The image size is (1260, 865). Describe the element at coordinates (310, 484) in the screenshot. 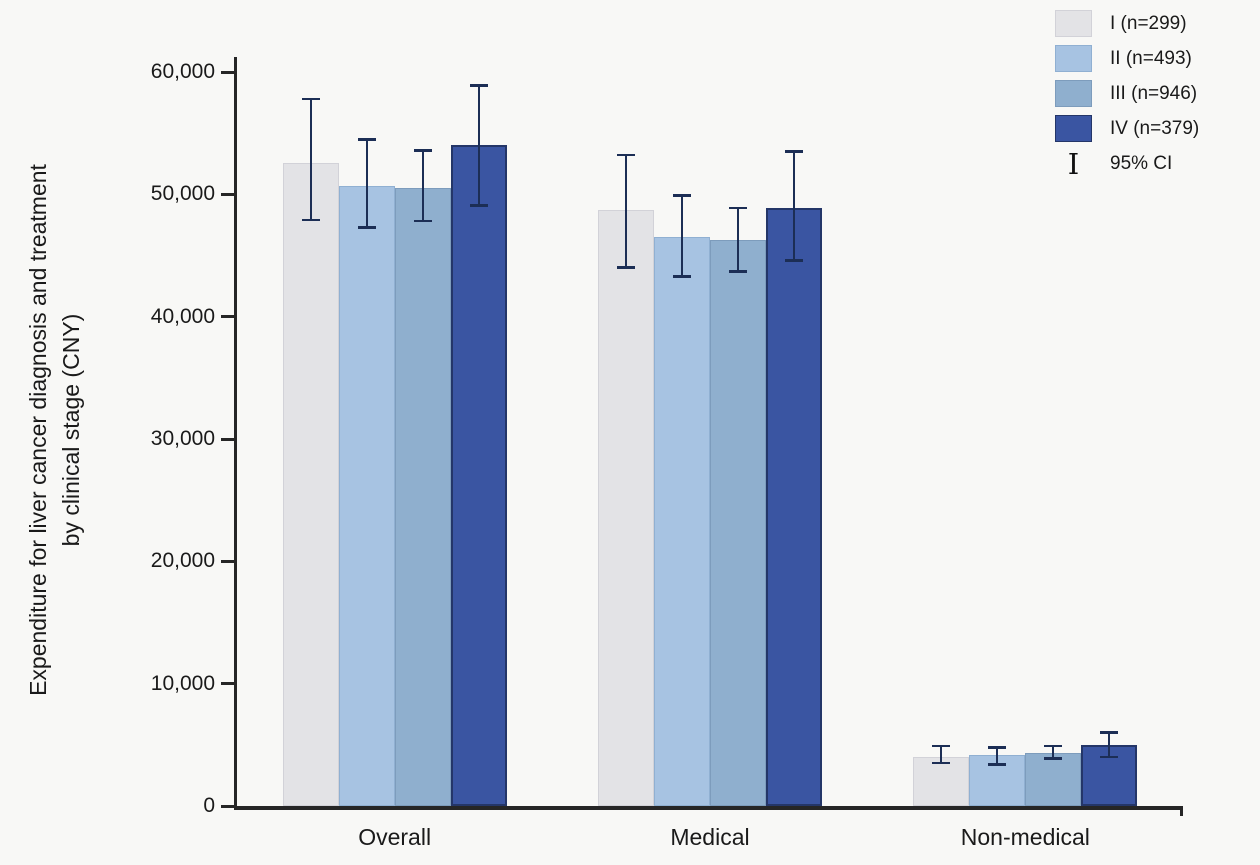

I see `bar-stage-i-overall` at that location.